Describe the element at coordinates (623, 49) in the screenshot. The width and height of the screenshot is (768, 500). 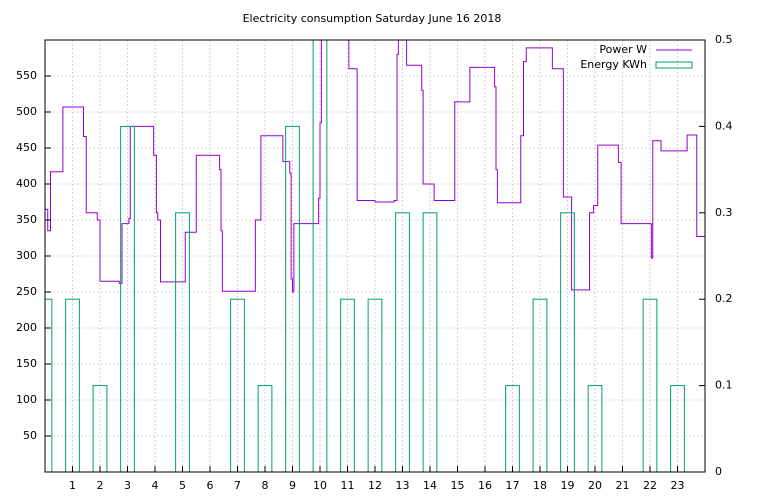
I see `legend-label: Power W` at that location.